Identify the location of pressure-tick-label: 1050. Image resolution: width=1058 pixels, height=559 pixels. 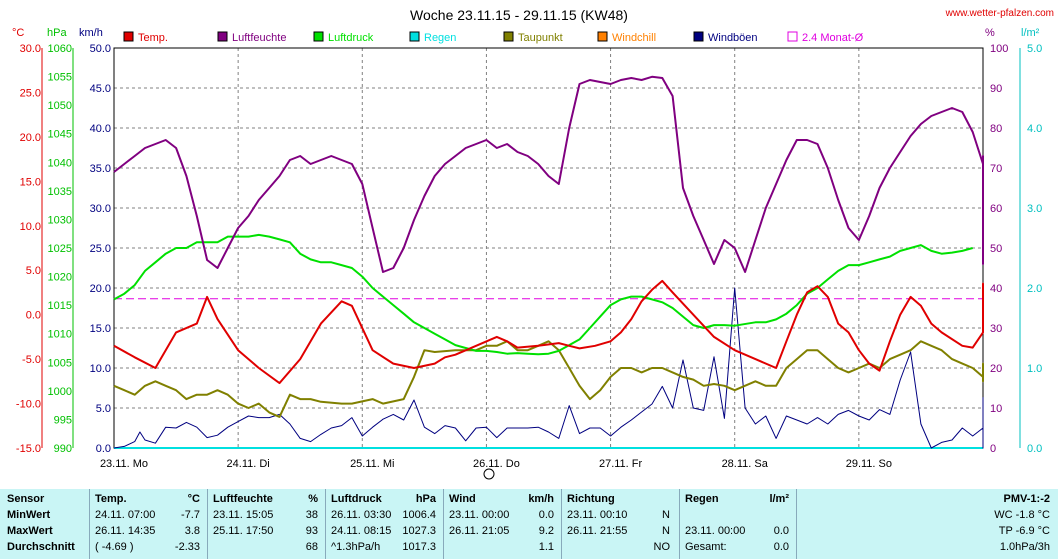
(60, 106).